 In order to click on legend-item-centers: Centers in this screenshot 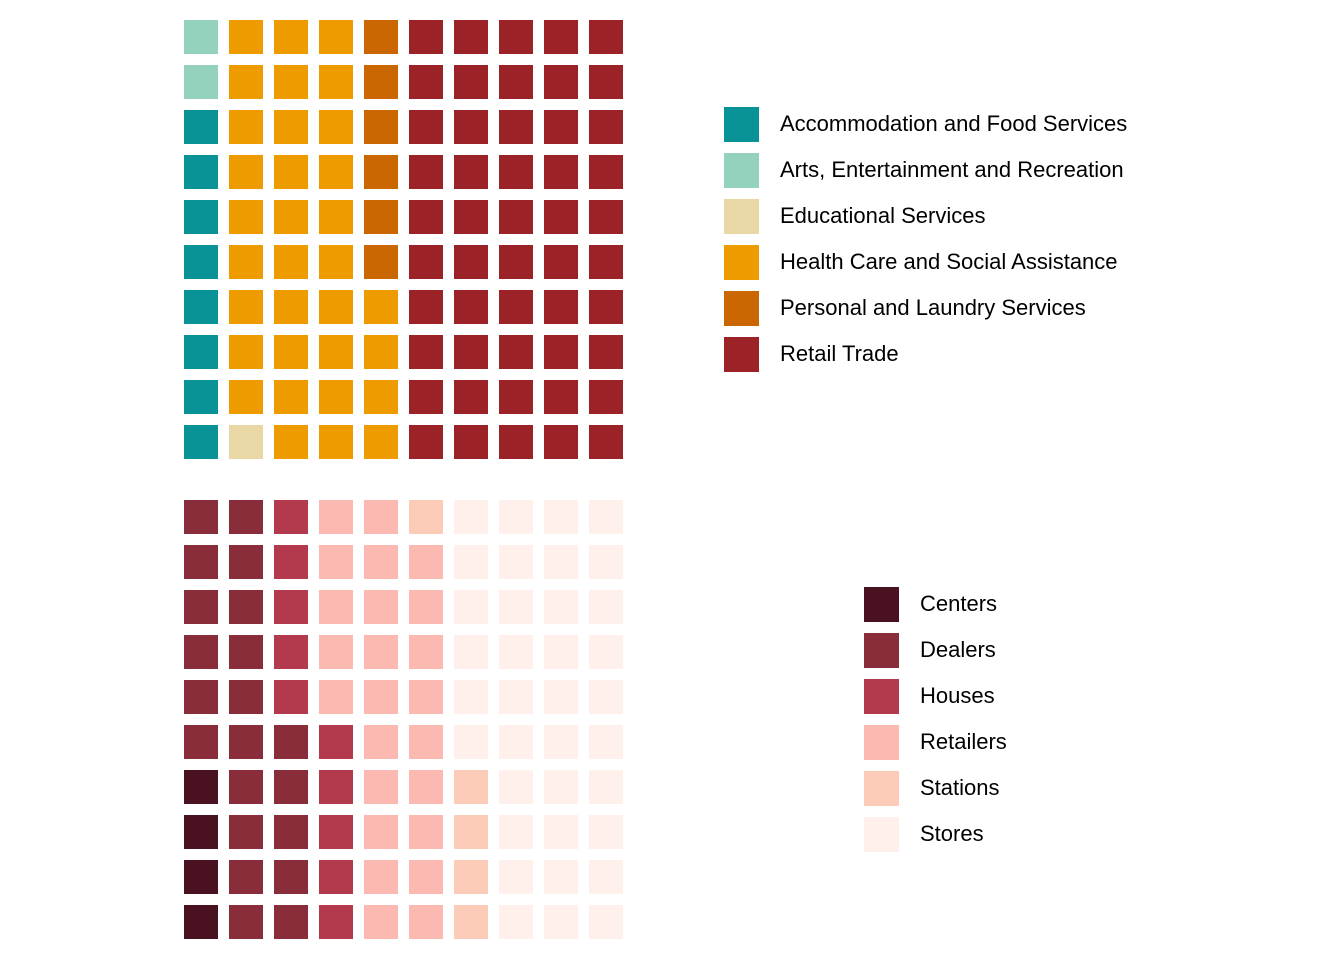, I will do `click(935, 604)`.